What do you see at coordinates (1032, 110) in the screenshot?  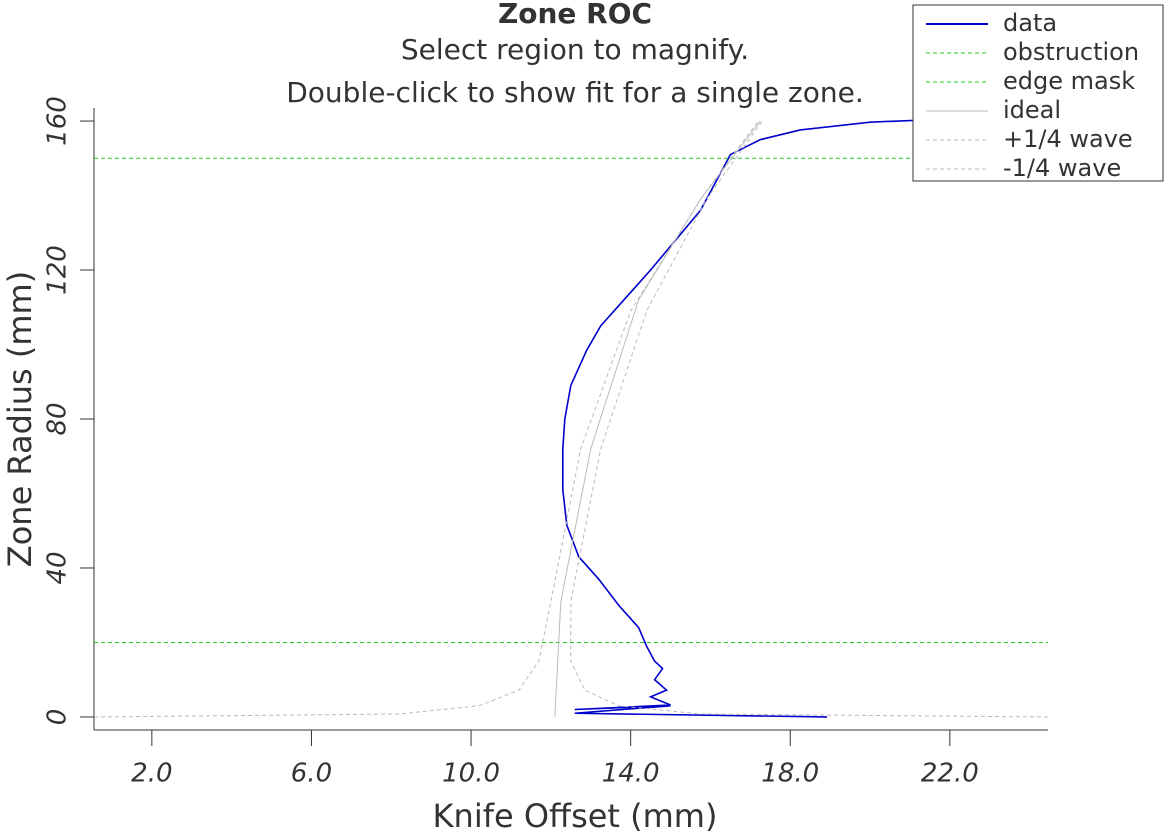 I see `legend-label: ideal` at bounding box center [1032, 110].